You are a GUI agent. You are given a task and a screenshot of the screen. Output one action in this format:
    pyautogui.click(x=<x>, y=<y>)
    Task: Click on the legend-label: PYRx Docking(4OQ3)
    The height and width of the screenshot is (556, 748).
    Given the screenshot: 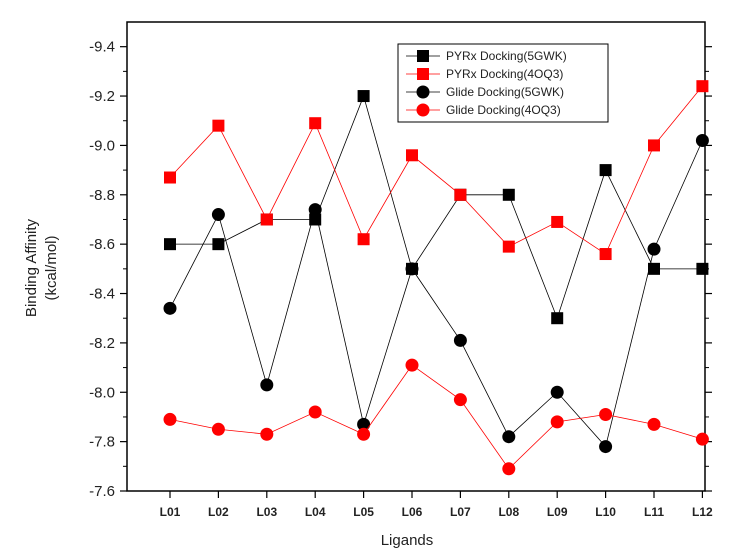 What is the action you would take?
    pyautogui.click(x=504, y=74)
    